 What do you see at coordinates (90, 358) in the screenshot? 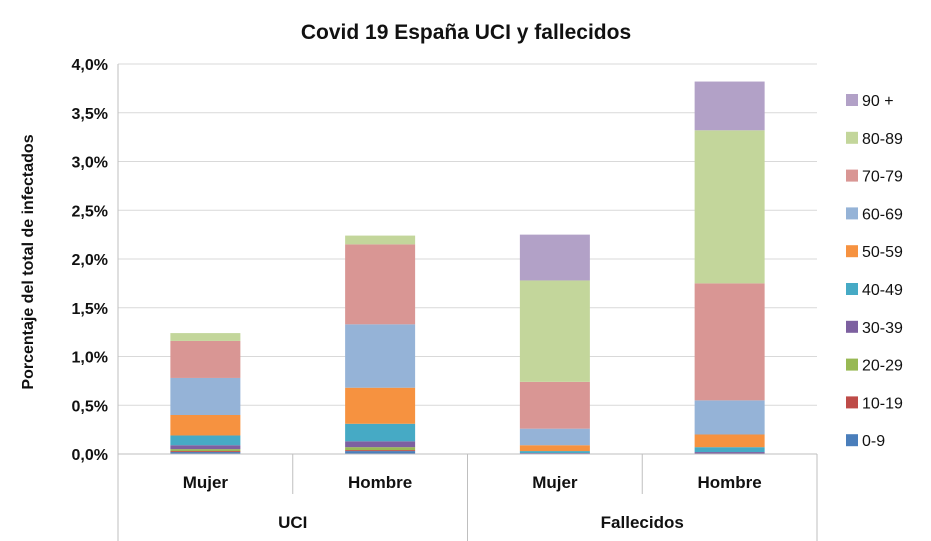
I see `y-tick-label: 1,0%` at bounding box center [90, 358].